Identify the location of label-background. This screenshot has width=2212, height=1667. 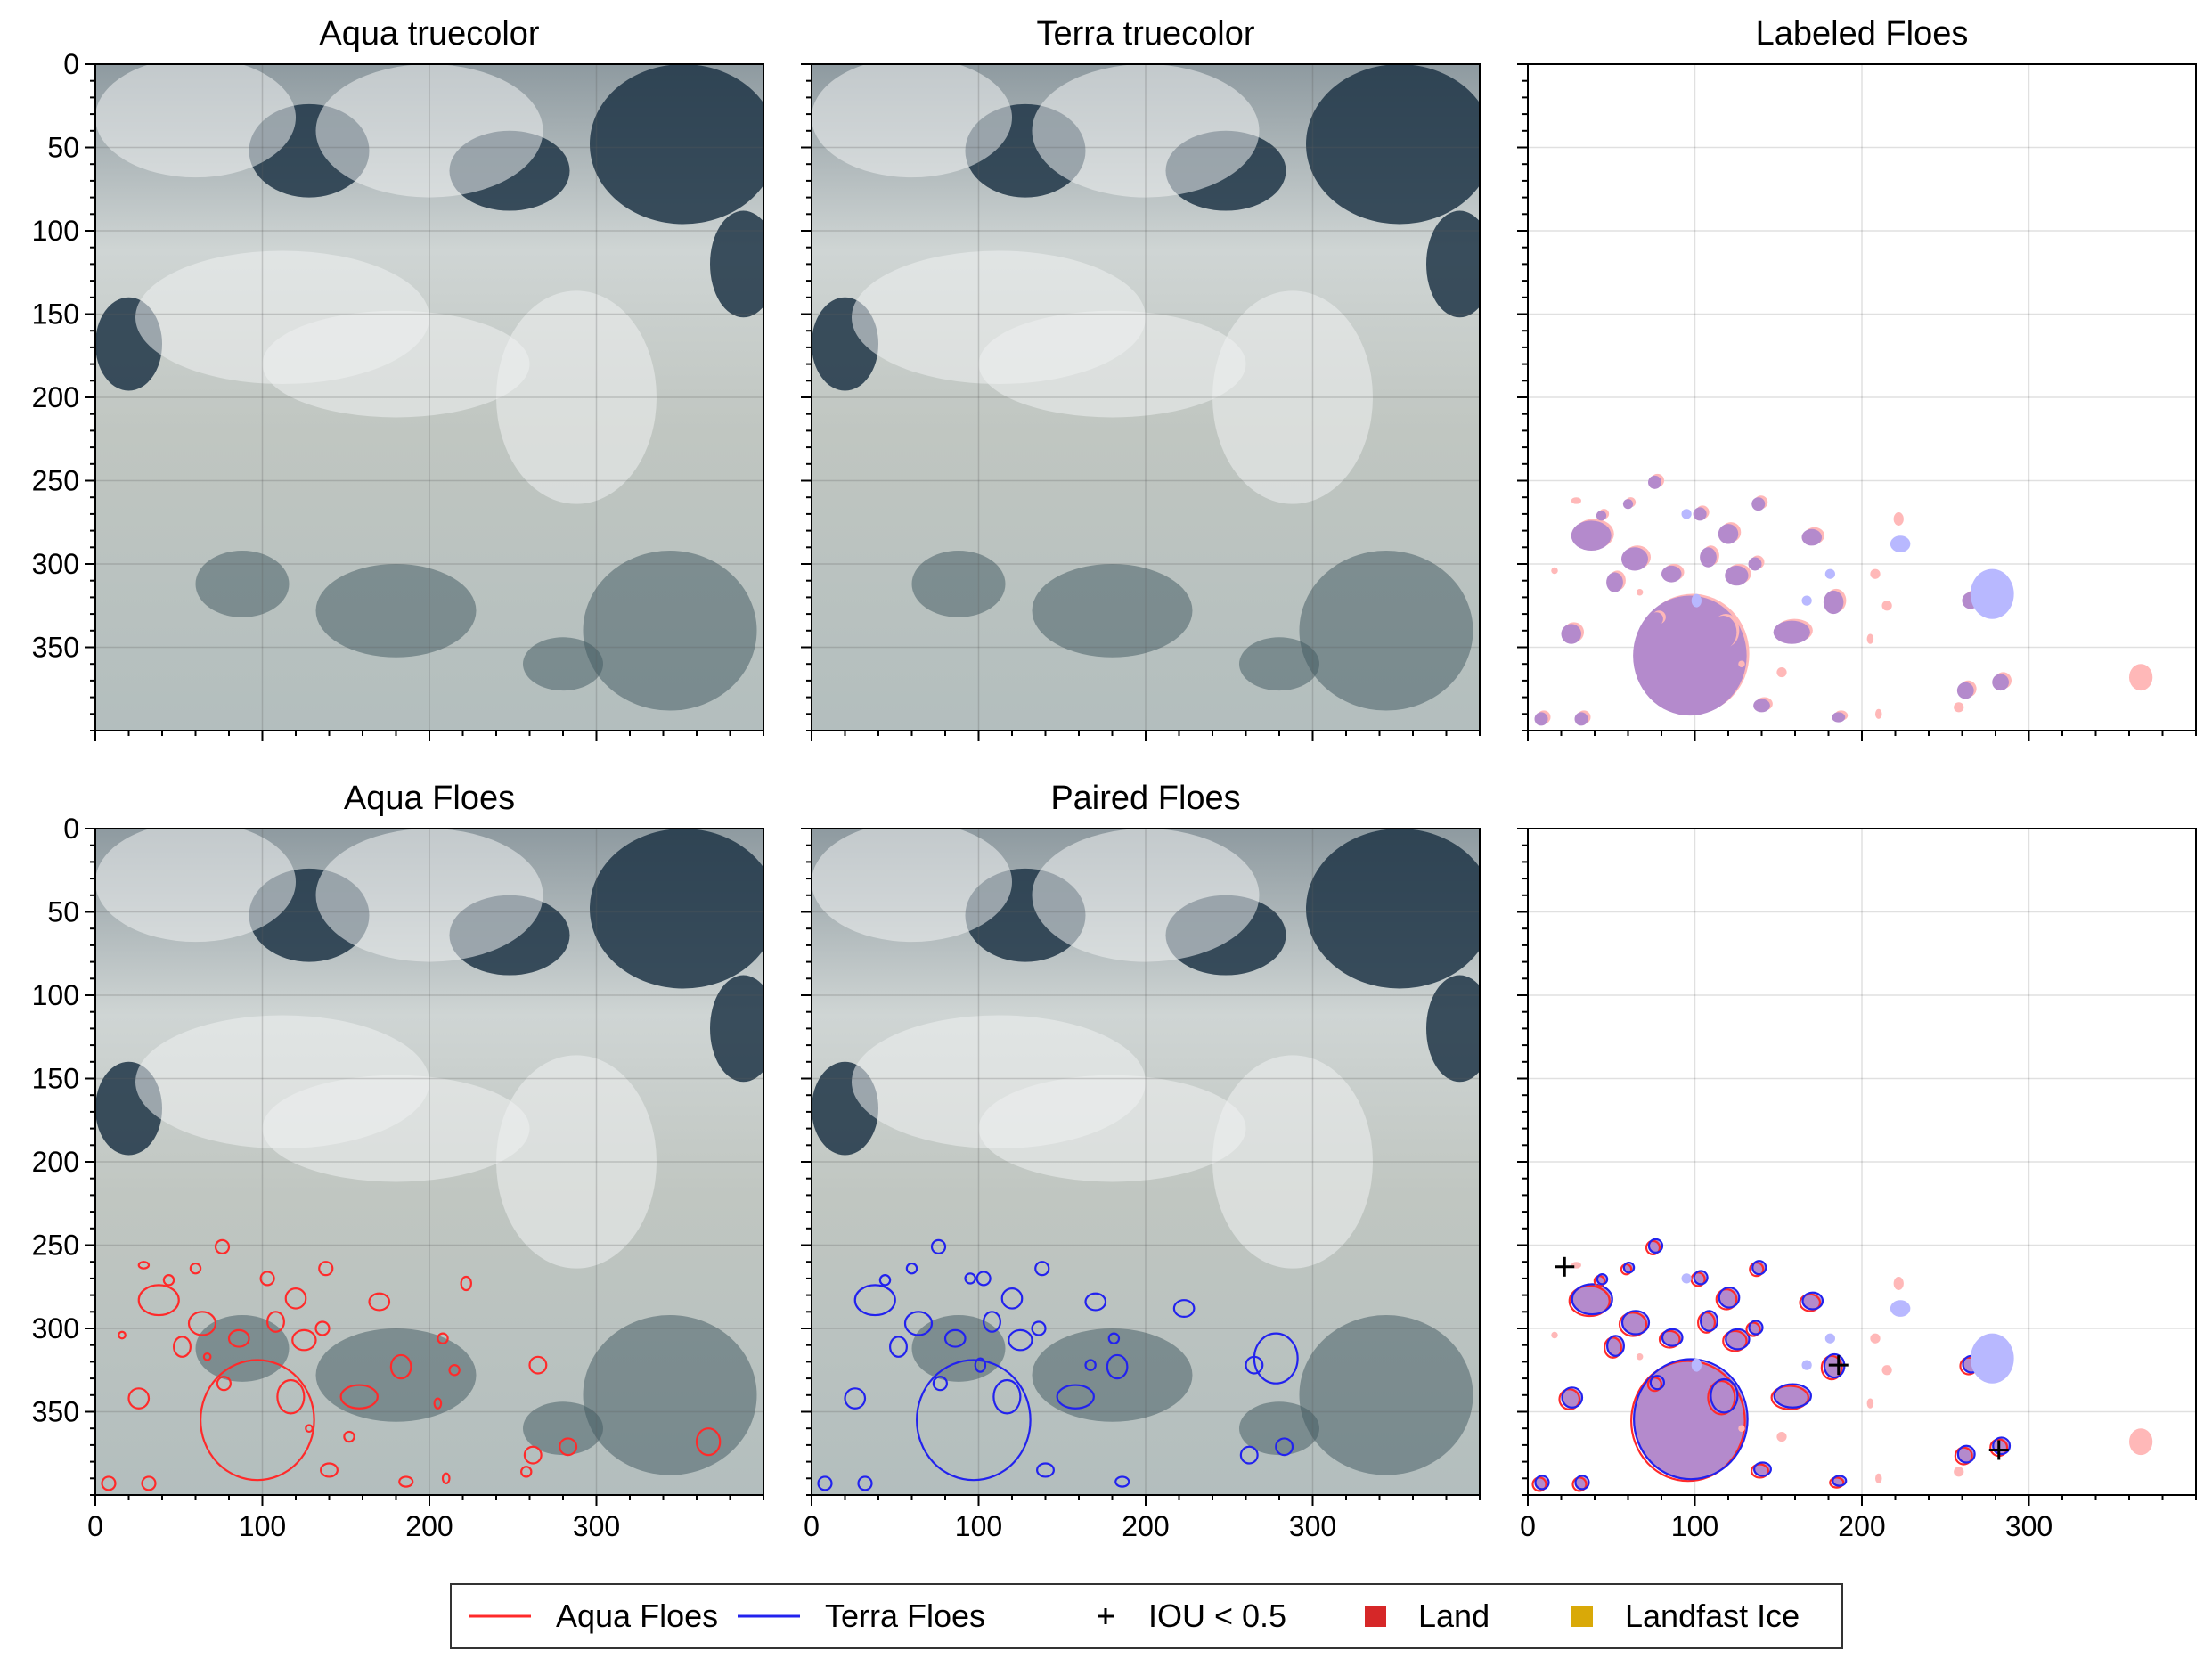
(1862, 397).